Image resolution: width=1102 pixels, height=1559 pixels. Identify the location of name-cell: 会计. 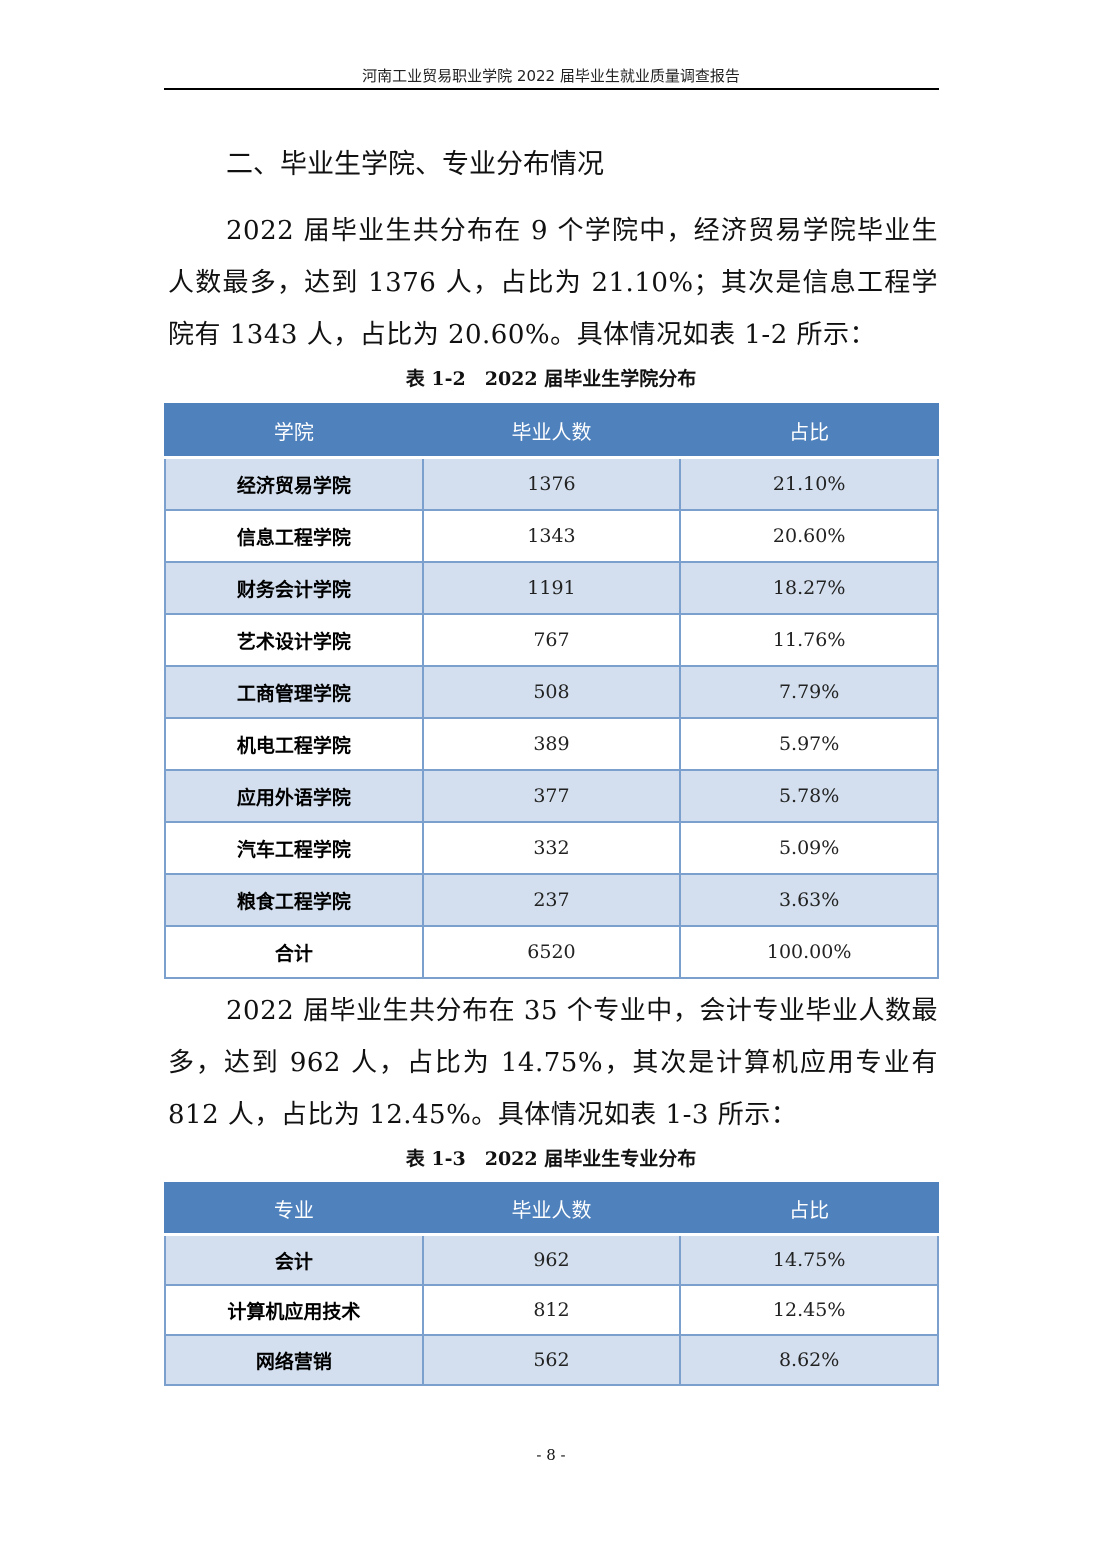
(294, 1259).